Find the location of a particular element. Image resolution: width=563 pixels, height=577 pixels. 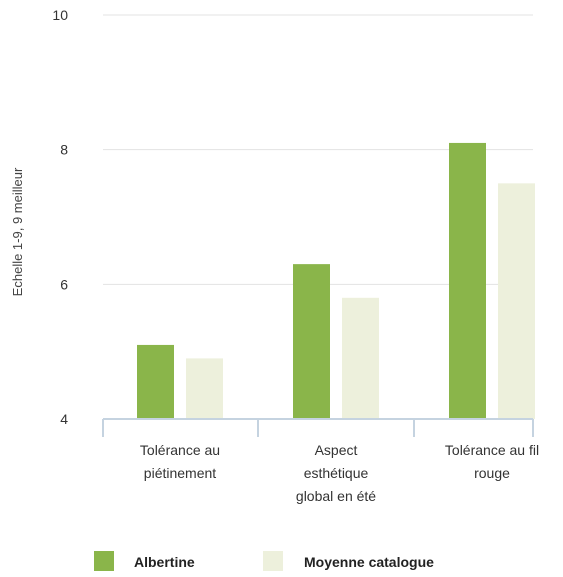

y-tick-labels: 4 6 8 10 is located at coordinates (60, 217).